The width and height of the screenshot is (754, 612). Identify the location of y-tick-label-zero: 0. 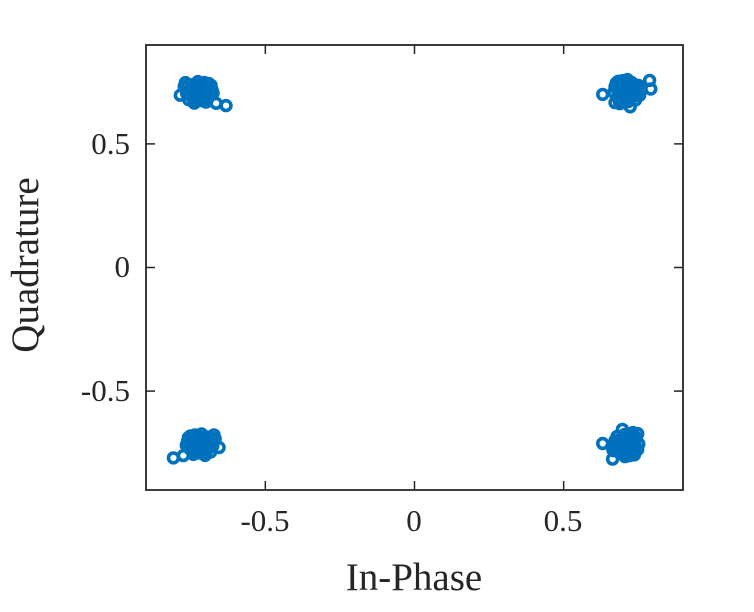
(122, 266).